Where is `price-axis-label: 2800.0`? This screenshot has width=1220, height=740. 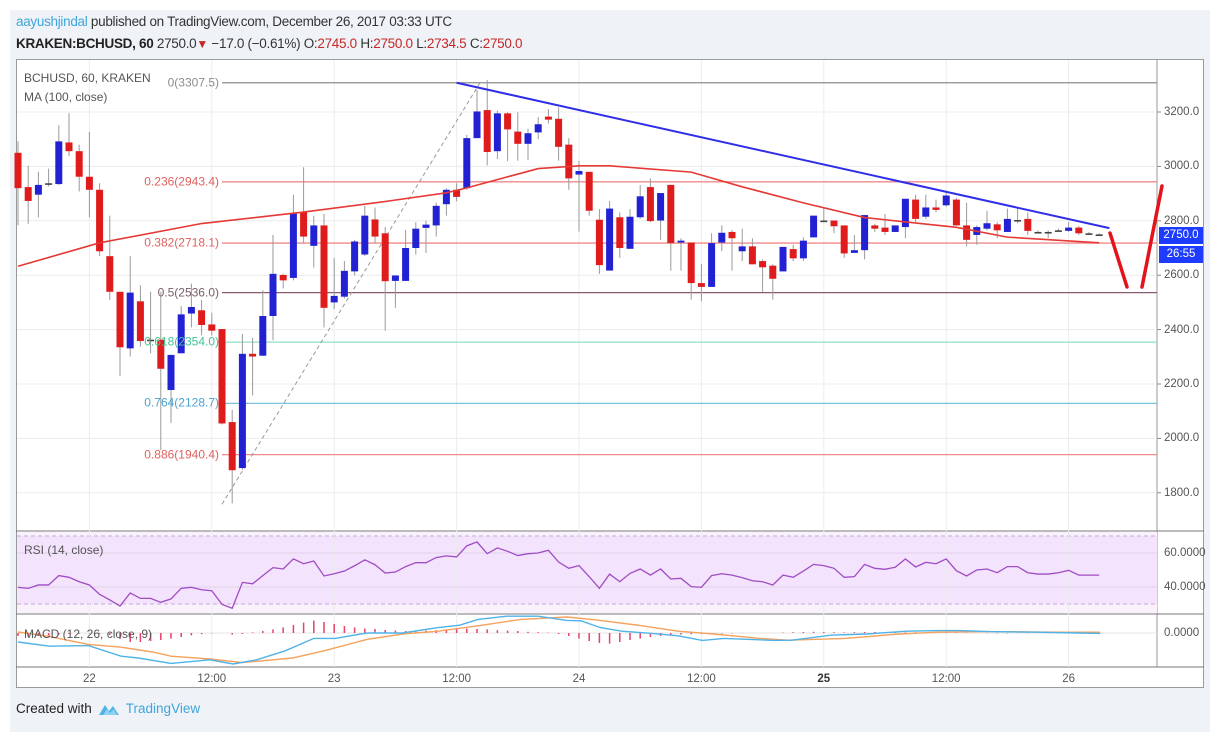
price-axis-label: 2800.0 is located at coordinates (1182, 220).